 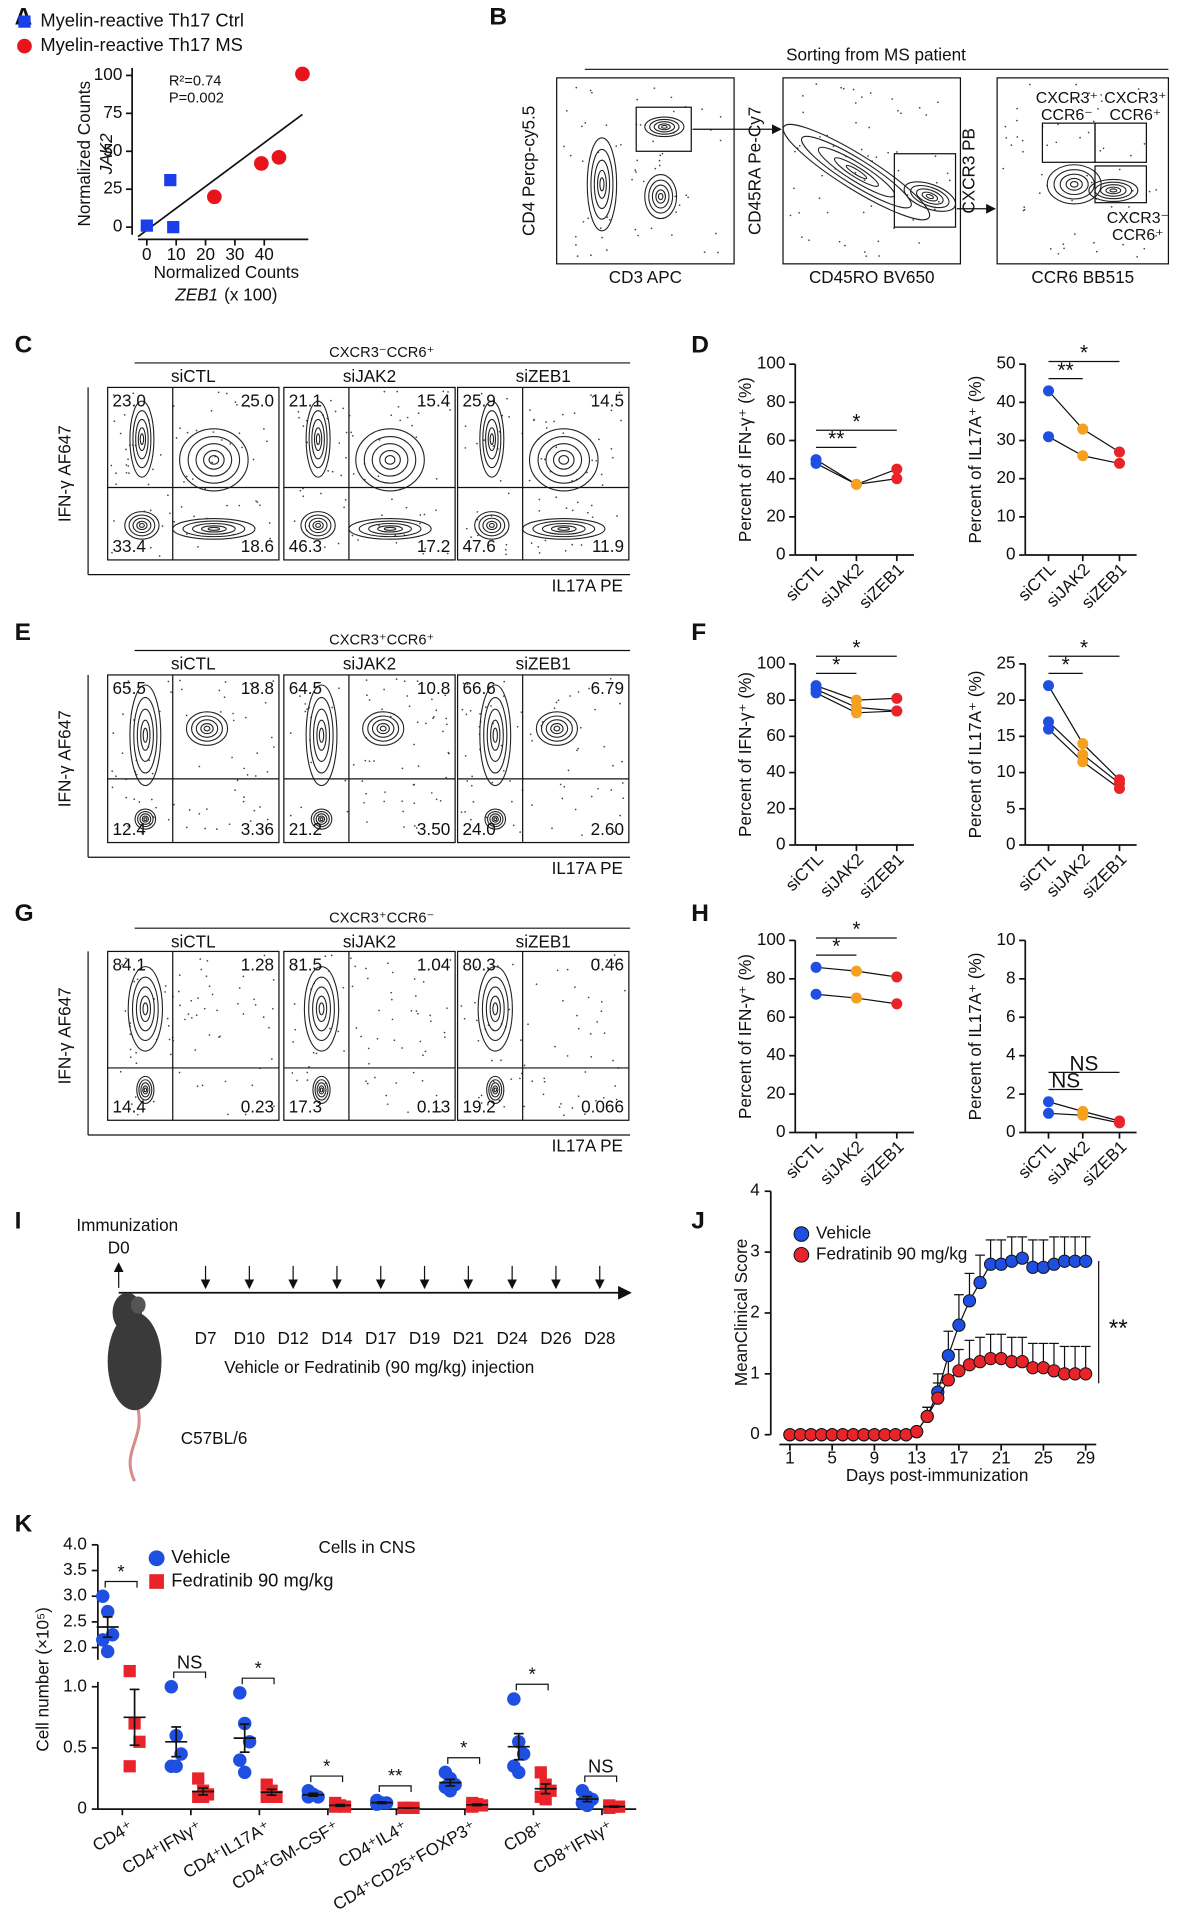 What do you see at coordinates (205, 254) in the screenshot?
I see `x-tick-label: 20` at bounding box center [205, 254].